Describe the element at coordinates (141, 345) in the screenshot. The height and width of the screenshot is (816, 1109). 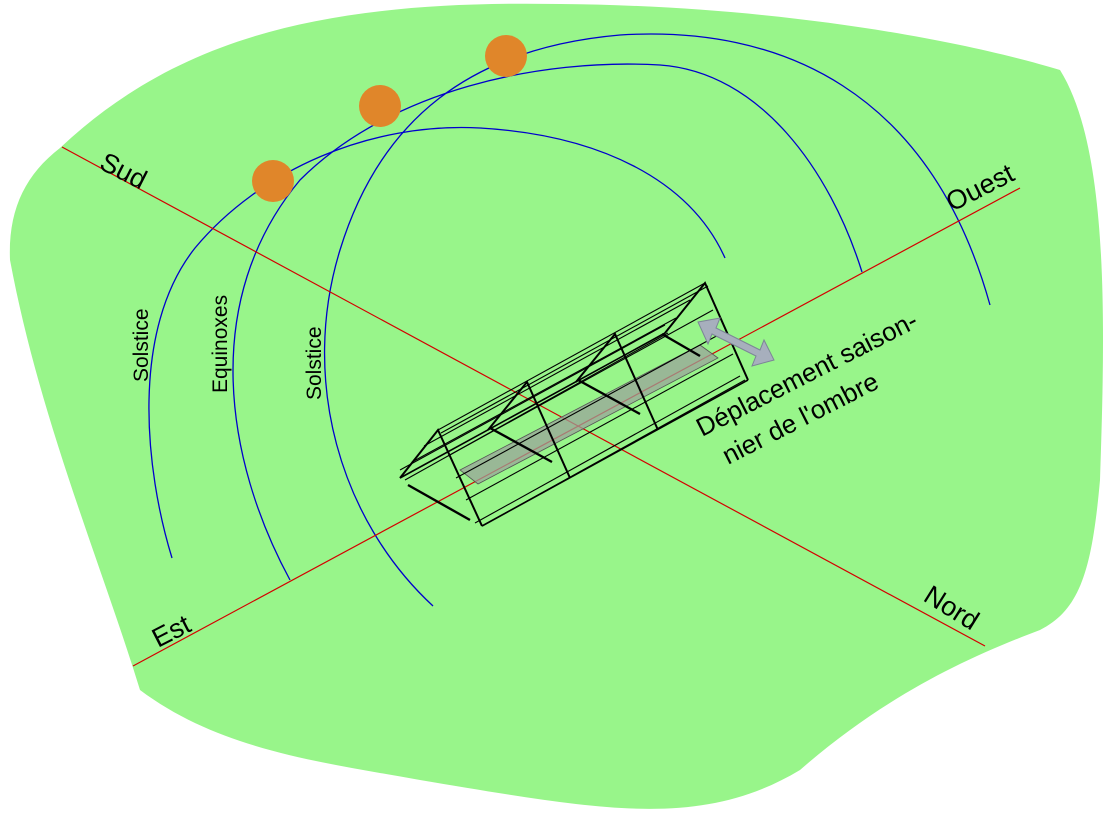
I see `label-solstice-left: Solstice` at that location.